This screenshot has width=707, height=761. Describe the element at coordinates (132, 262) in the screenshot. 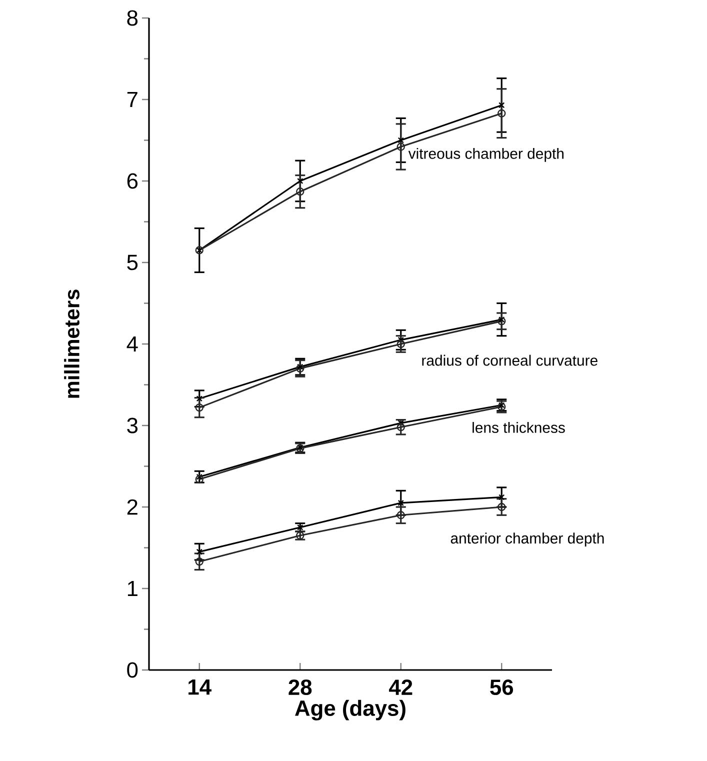

I see `y-tick-label: 5` at that location.